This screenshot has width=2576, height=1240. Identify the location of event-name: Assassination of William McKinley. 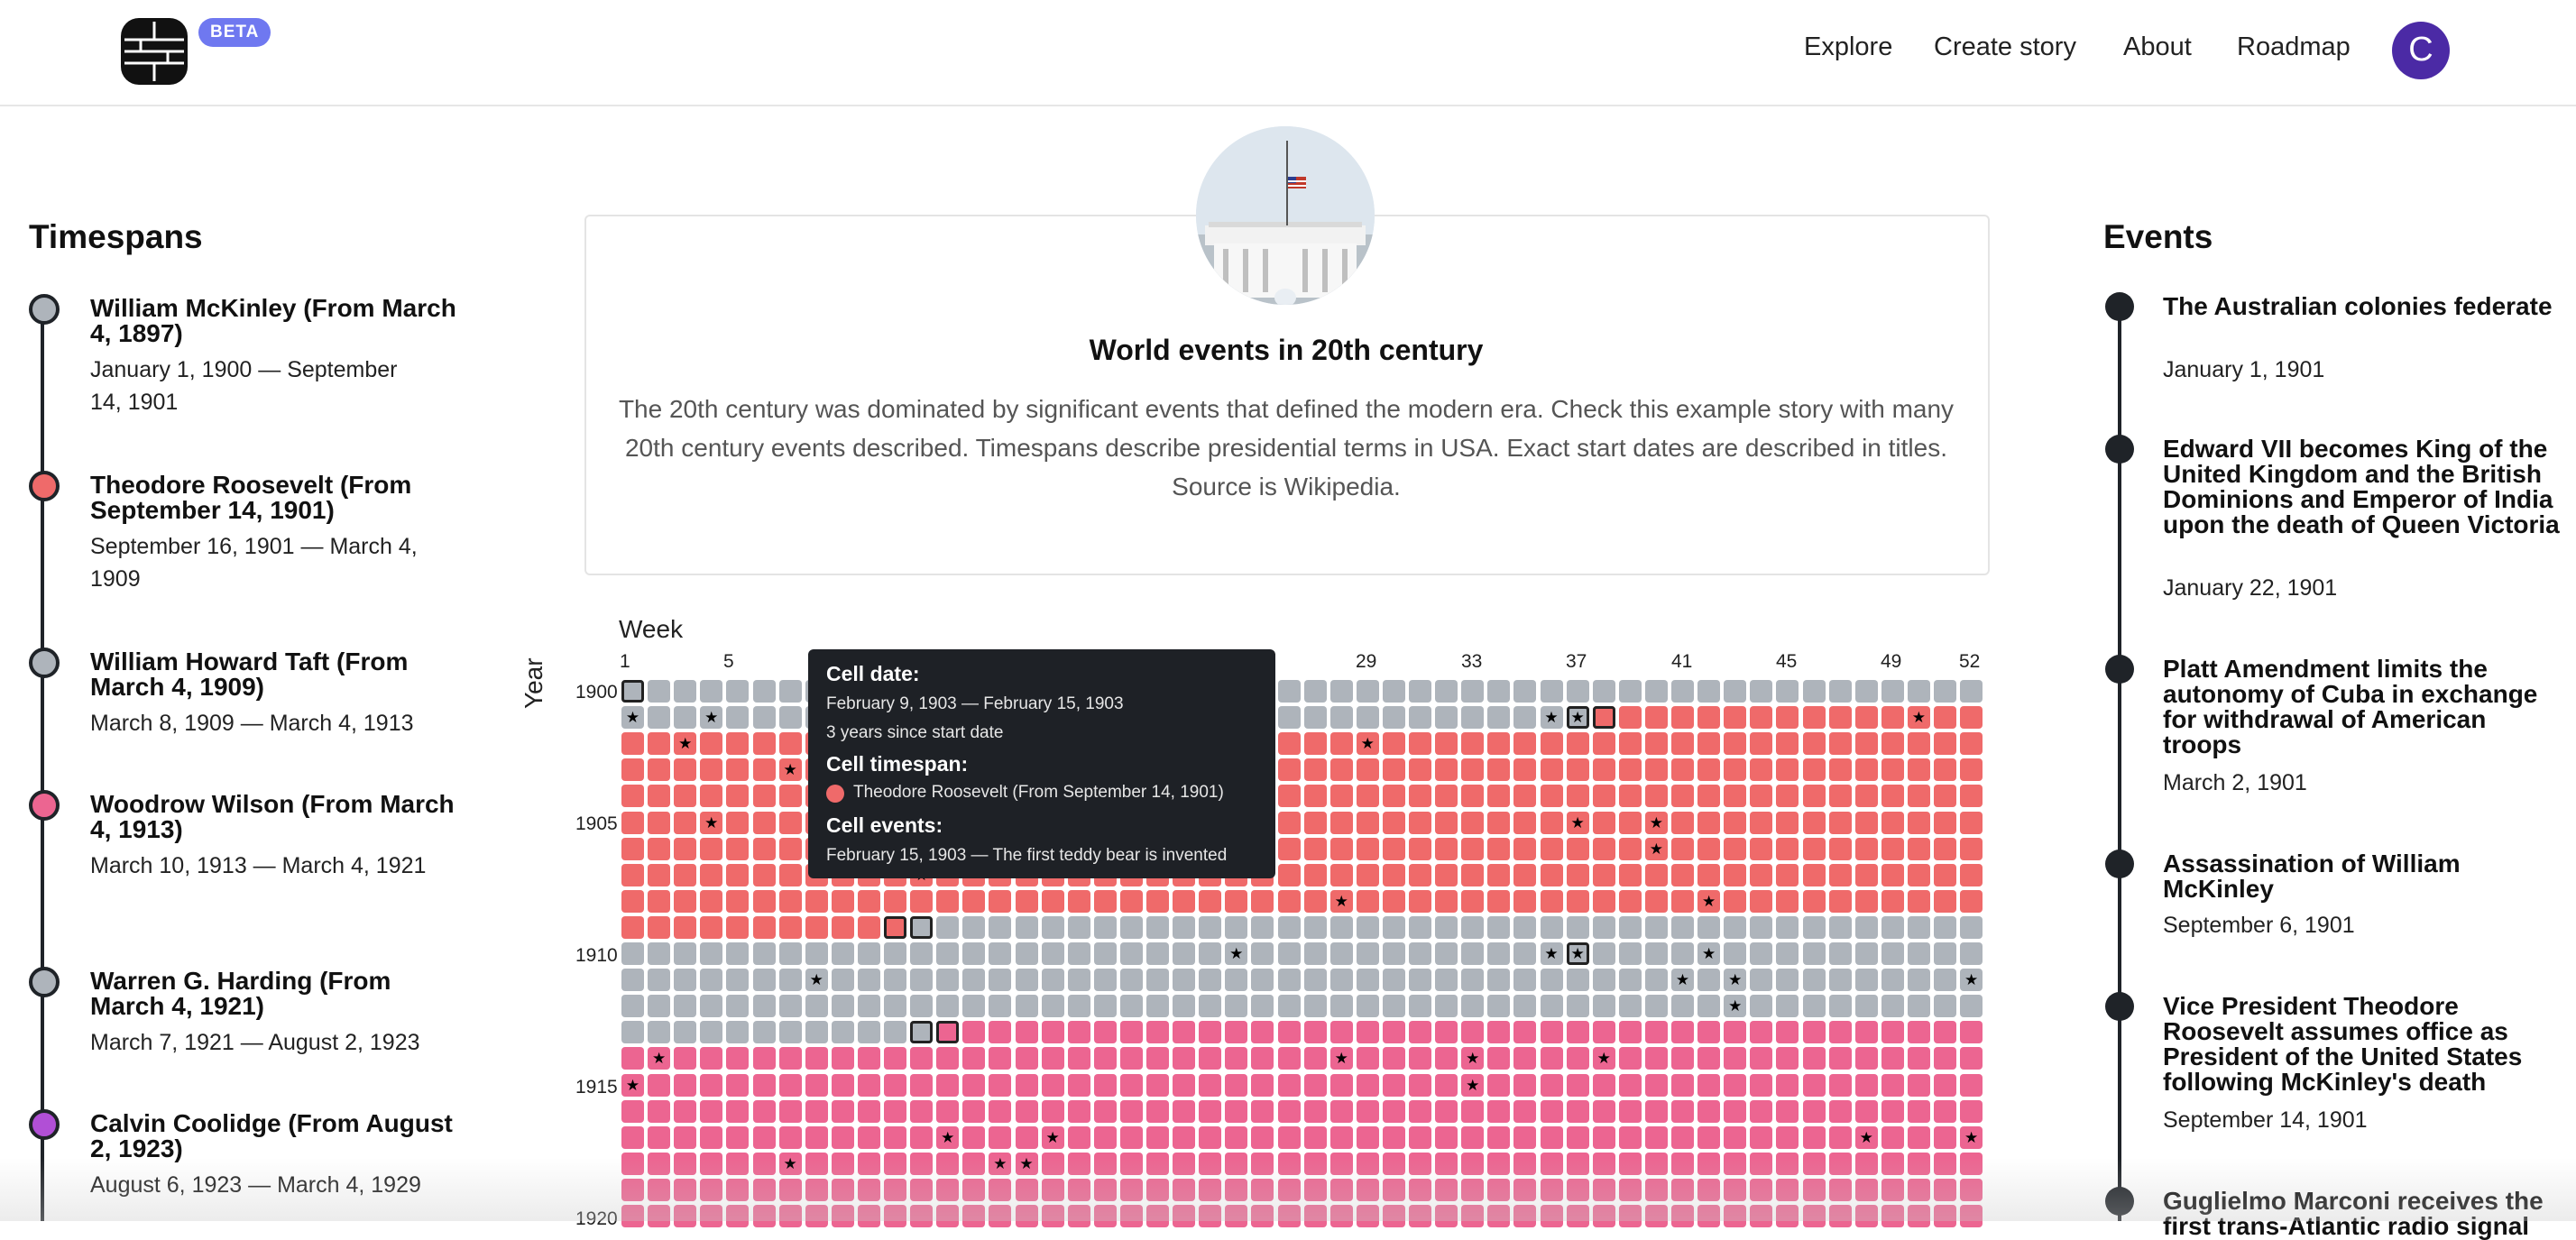
(2312, 876).